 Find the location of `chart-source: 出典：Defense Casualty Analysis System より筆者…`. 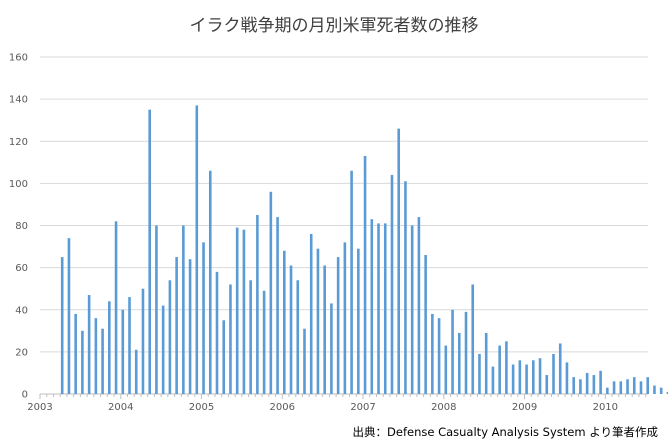

chart-source: 出典：Defense Casualty Analysis System より筆者… is located at coordinates (506, 432).